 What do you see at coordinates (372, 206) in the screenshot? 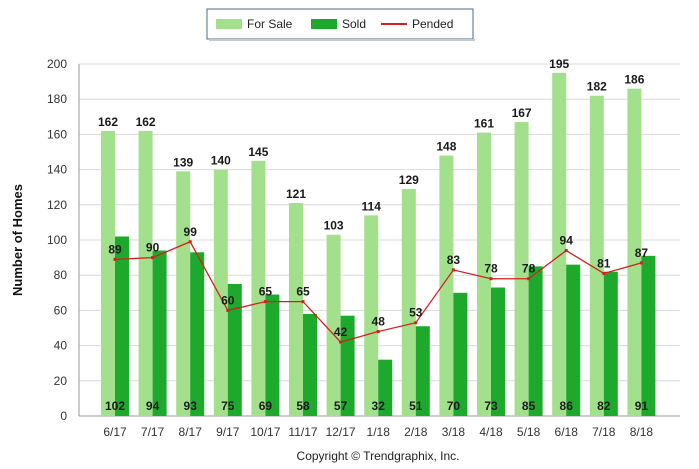
I see `data-label-for-sale: 114` at bounding box center [372, 206].